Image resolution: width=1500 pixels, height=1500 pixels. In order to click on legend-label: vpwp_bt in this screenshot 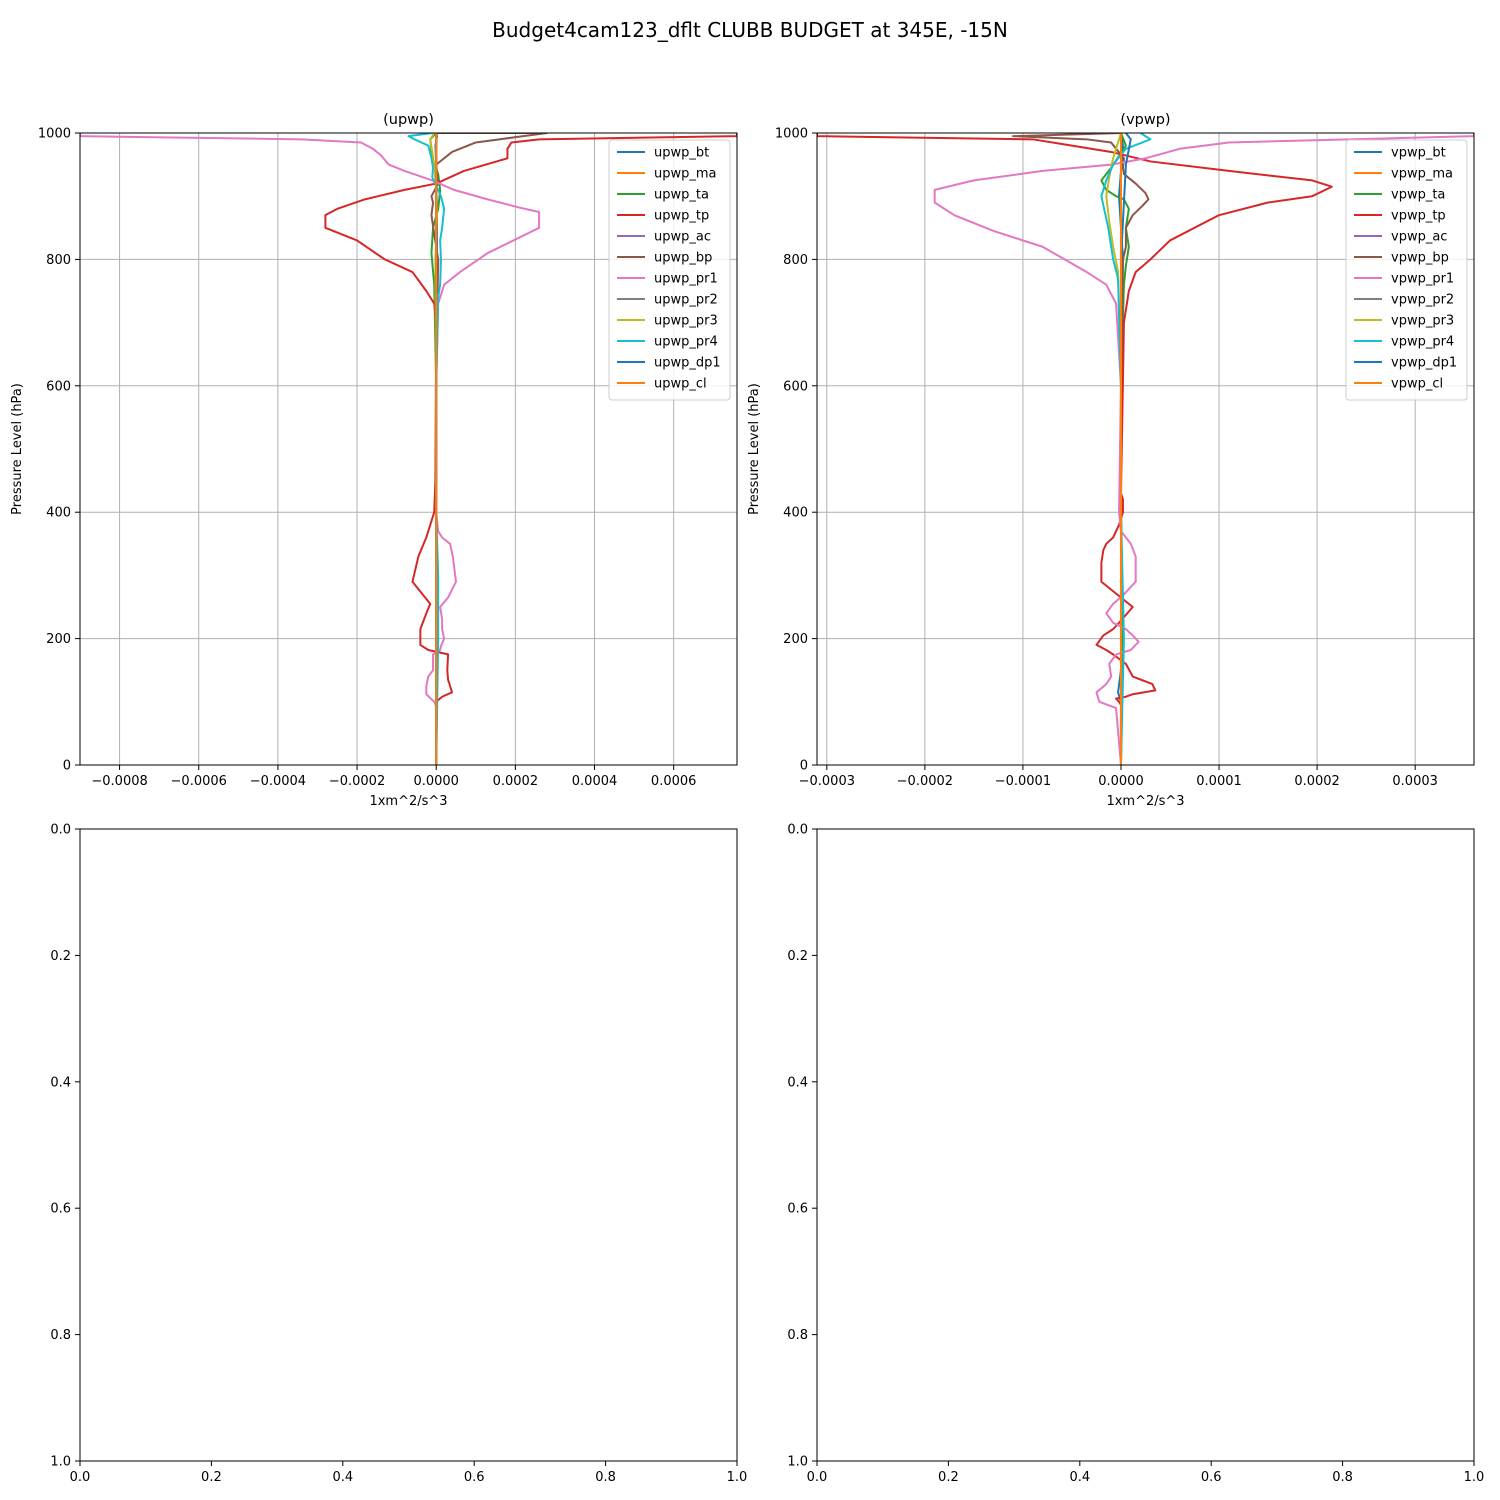, I will do `click(1418, 153)`.